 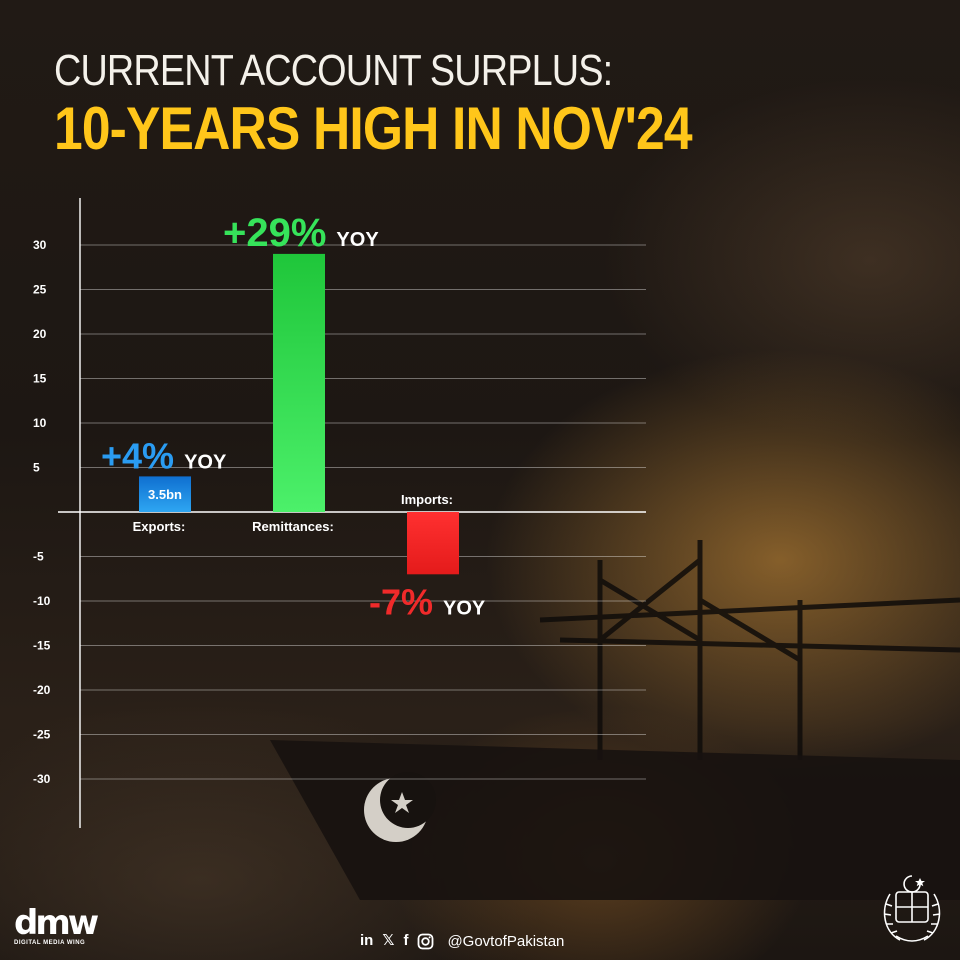 What do you see at coordinates (333, 70) in the screenshot?
I see `title-line-1: CURRENT ACCOUNT SURPLUS:` at bounding box center [333, 70].